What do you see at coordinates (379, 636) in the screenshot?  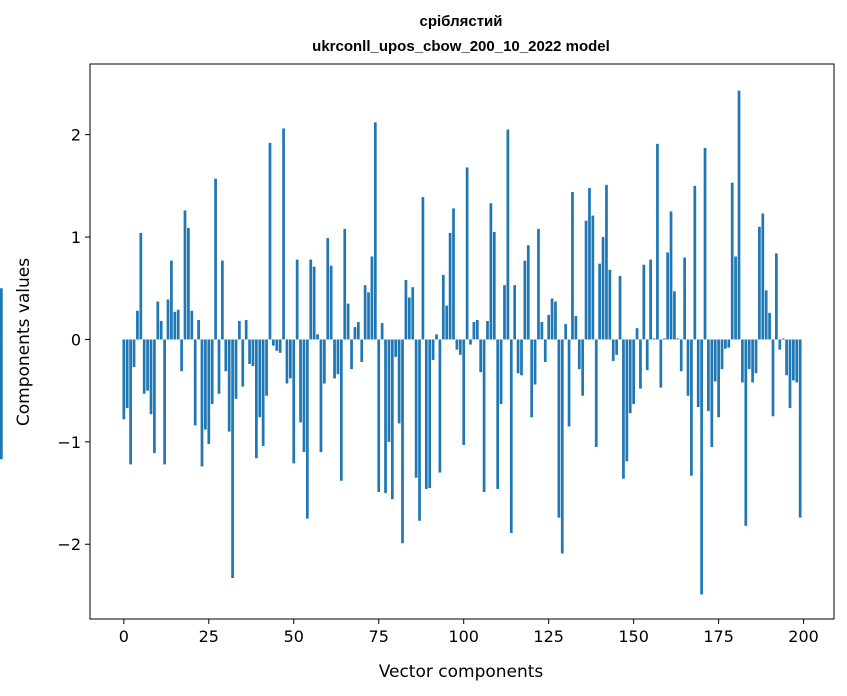 I see `x-tick-label: 75` at bounding box center [379, 636].